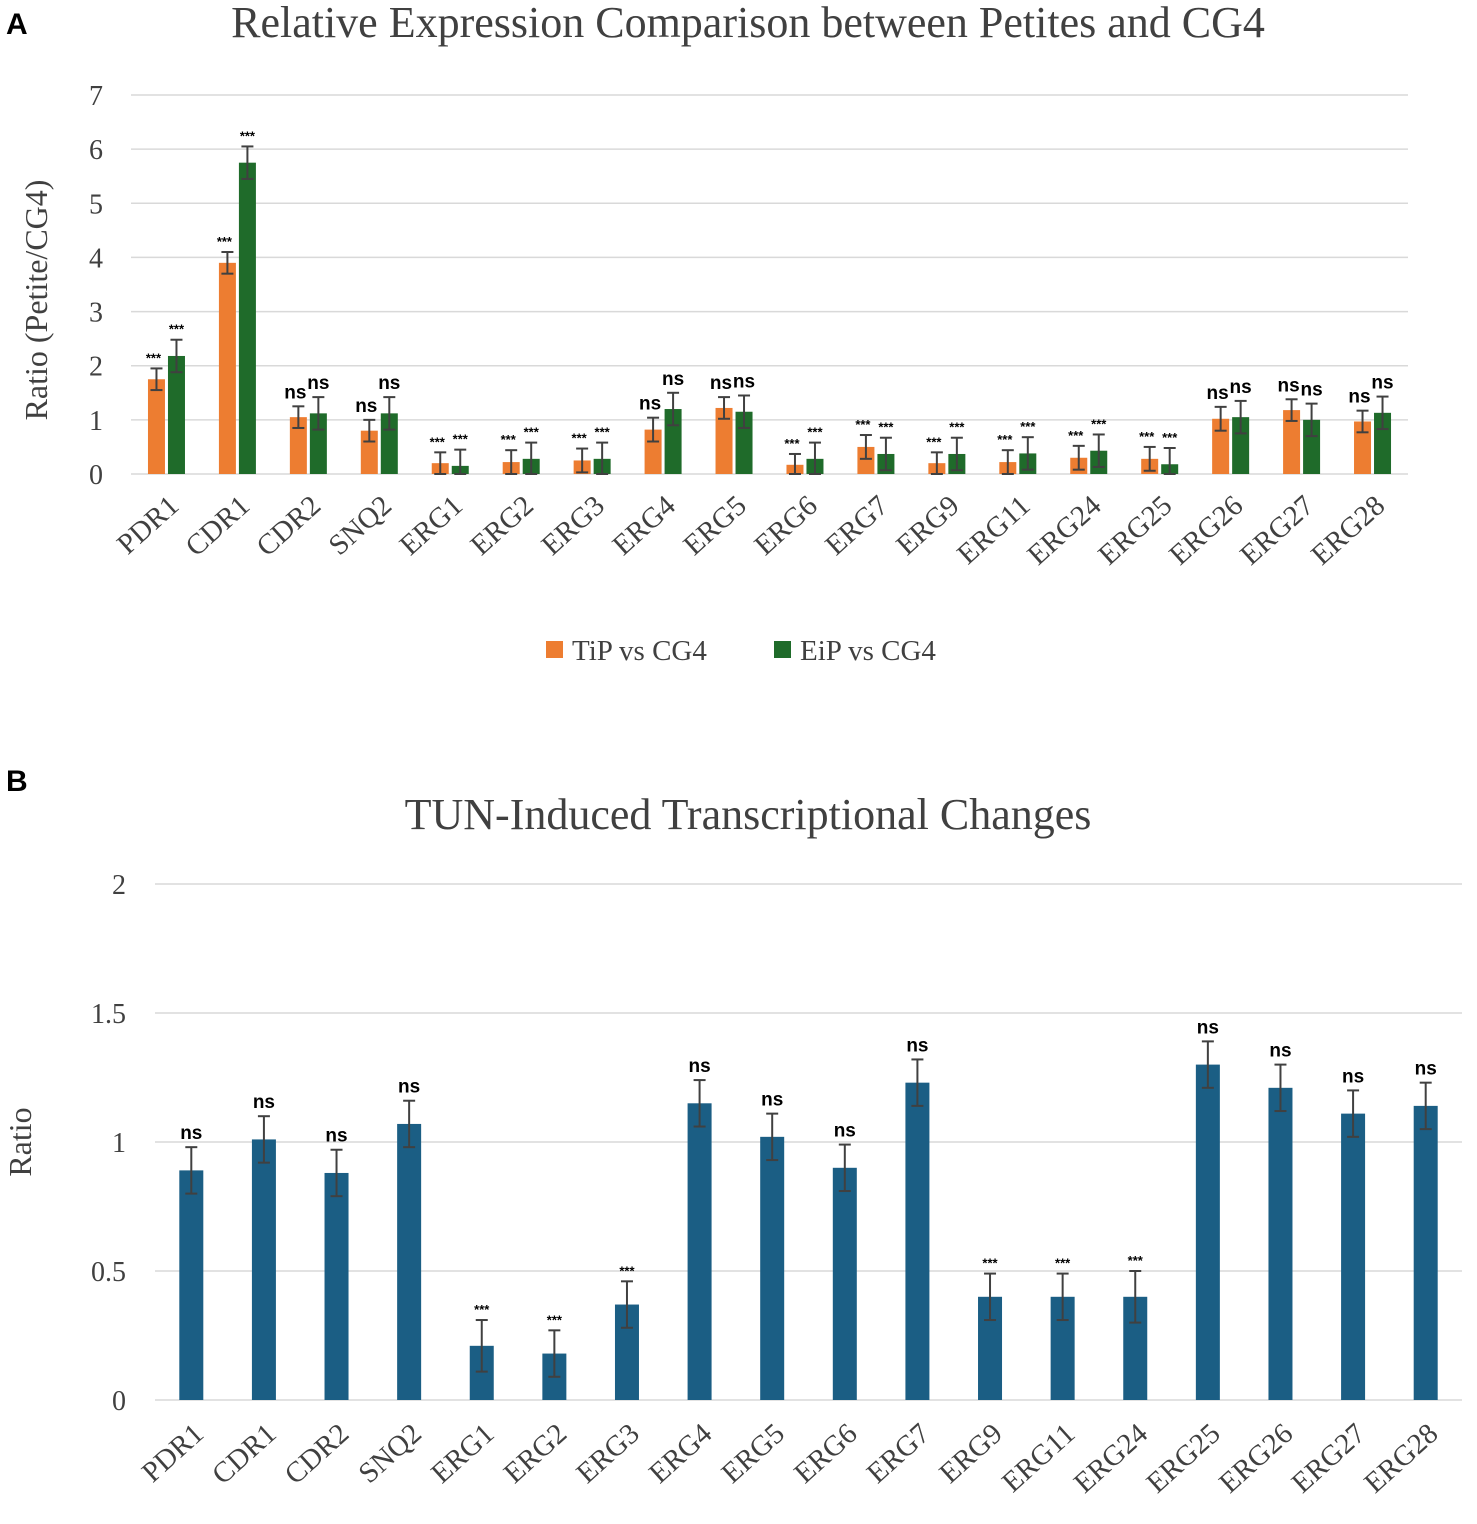 The height and width of the screenshot is (1524, 1477). I want to click on x-tick-label: ERG11, so click(993, 529).